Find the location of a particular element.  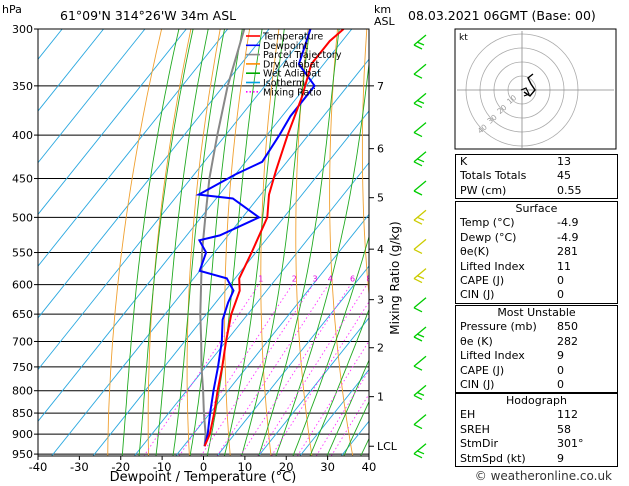

y-tick-label: 800 is located at coordinates (22, 391).